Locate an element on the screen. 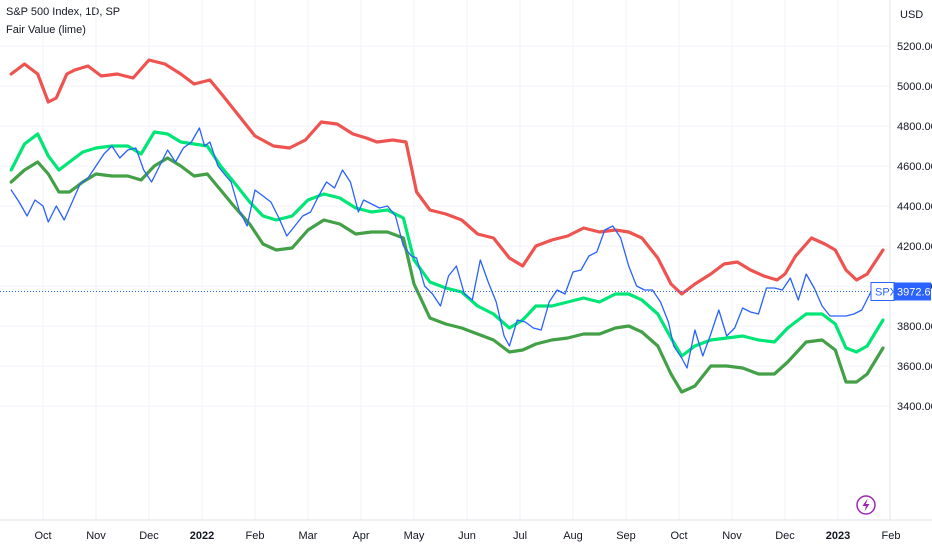  badge-symbol: SPX is located at coordinates (886, 292).